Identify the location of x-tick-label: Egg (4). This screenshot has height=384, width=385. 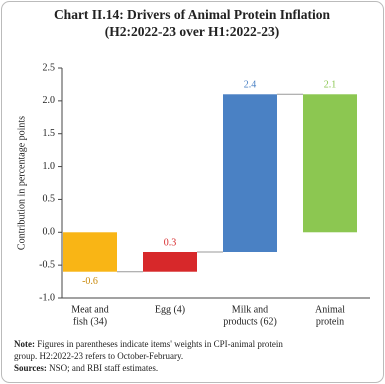
(170, 309).